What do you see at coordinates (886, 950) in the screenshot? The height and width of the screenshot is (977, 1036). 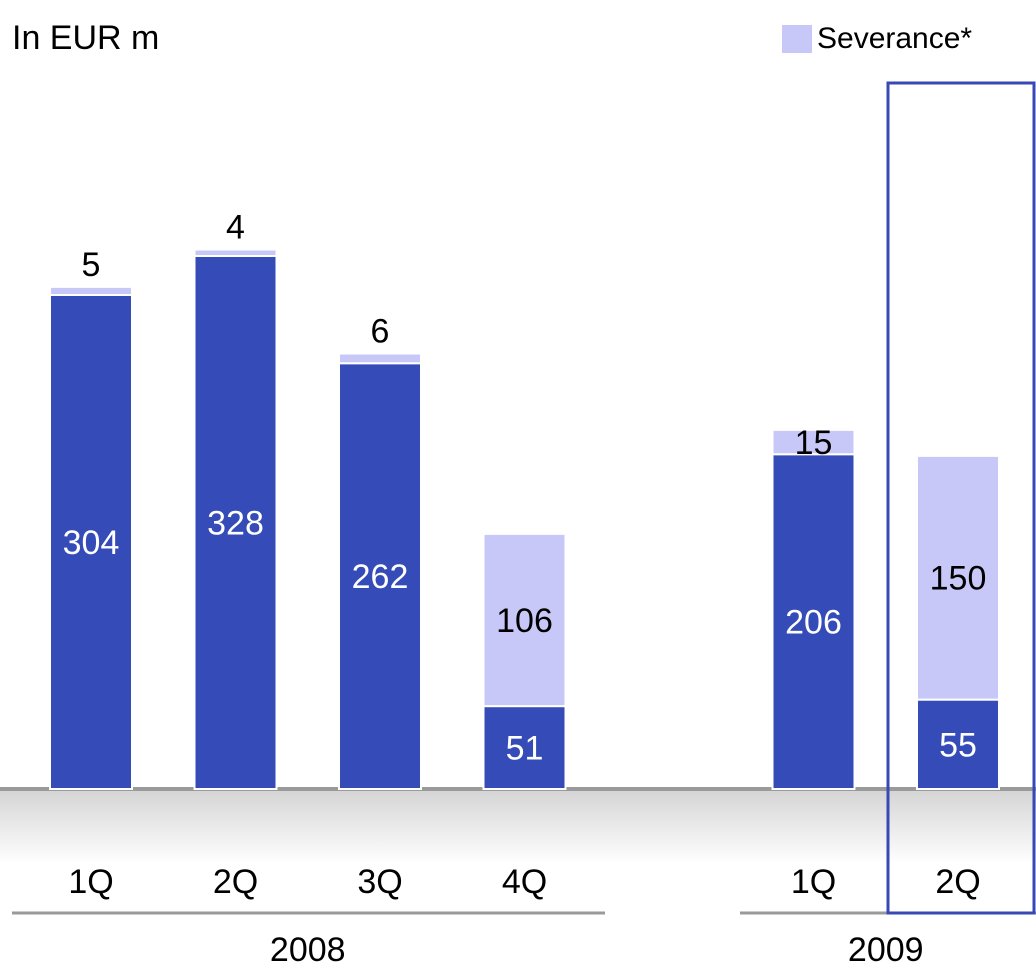 I see `group-label: 2009` at bounding box center [886, 950].